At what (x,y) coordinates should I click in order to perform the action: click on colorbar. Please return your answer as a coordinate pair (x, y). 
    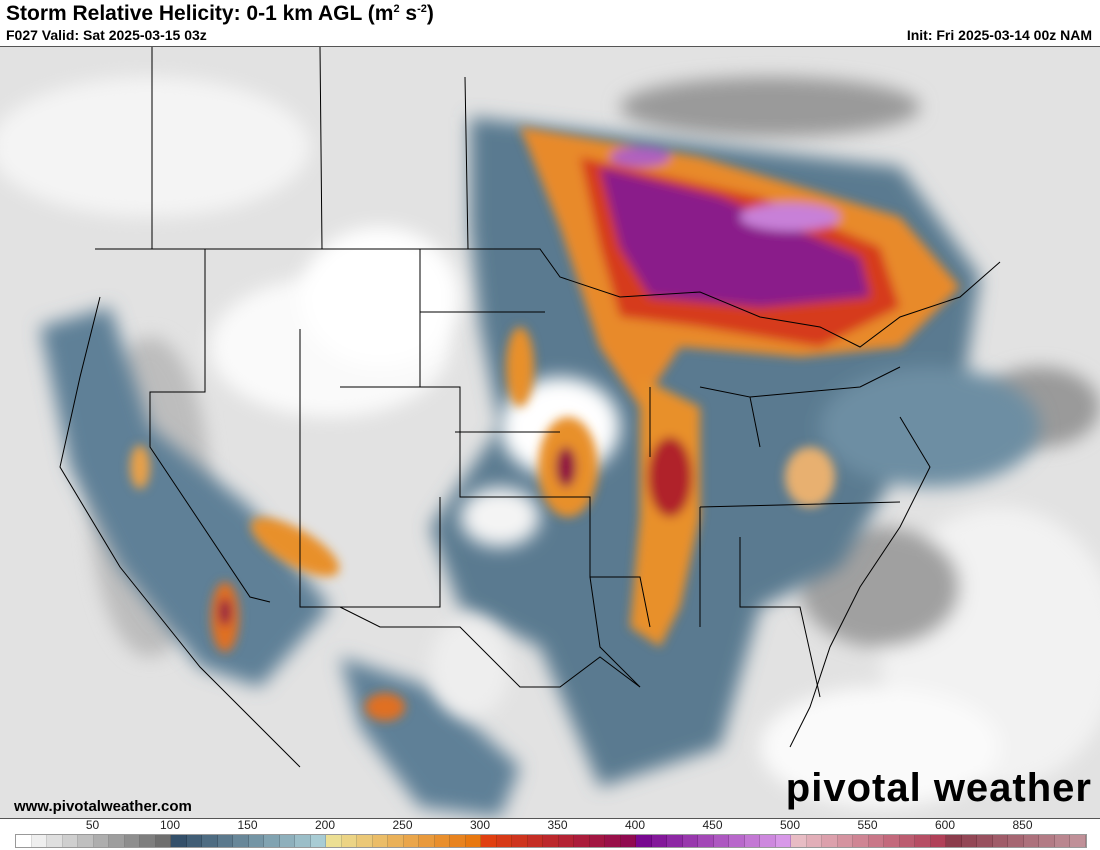
    Looking at the image, I should click on (551, 841).